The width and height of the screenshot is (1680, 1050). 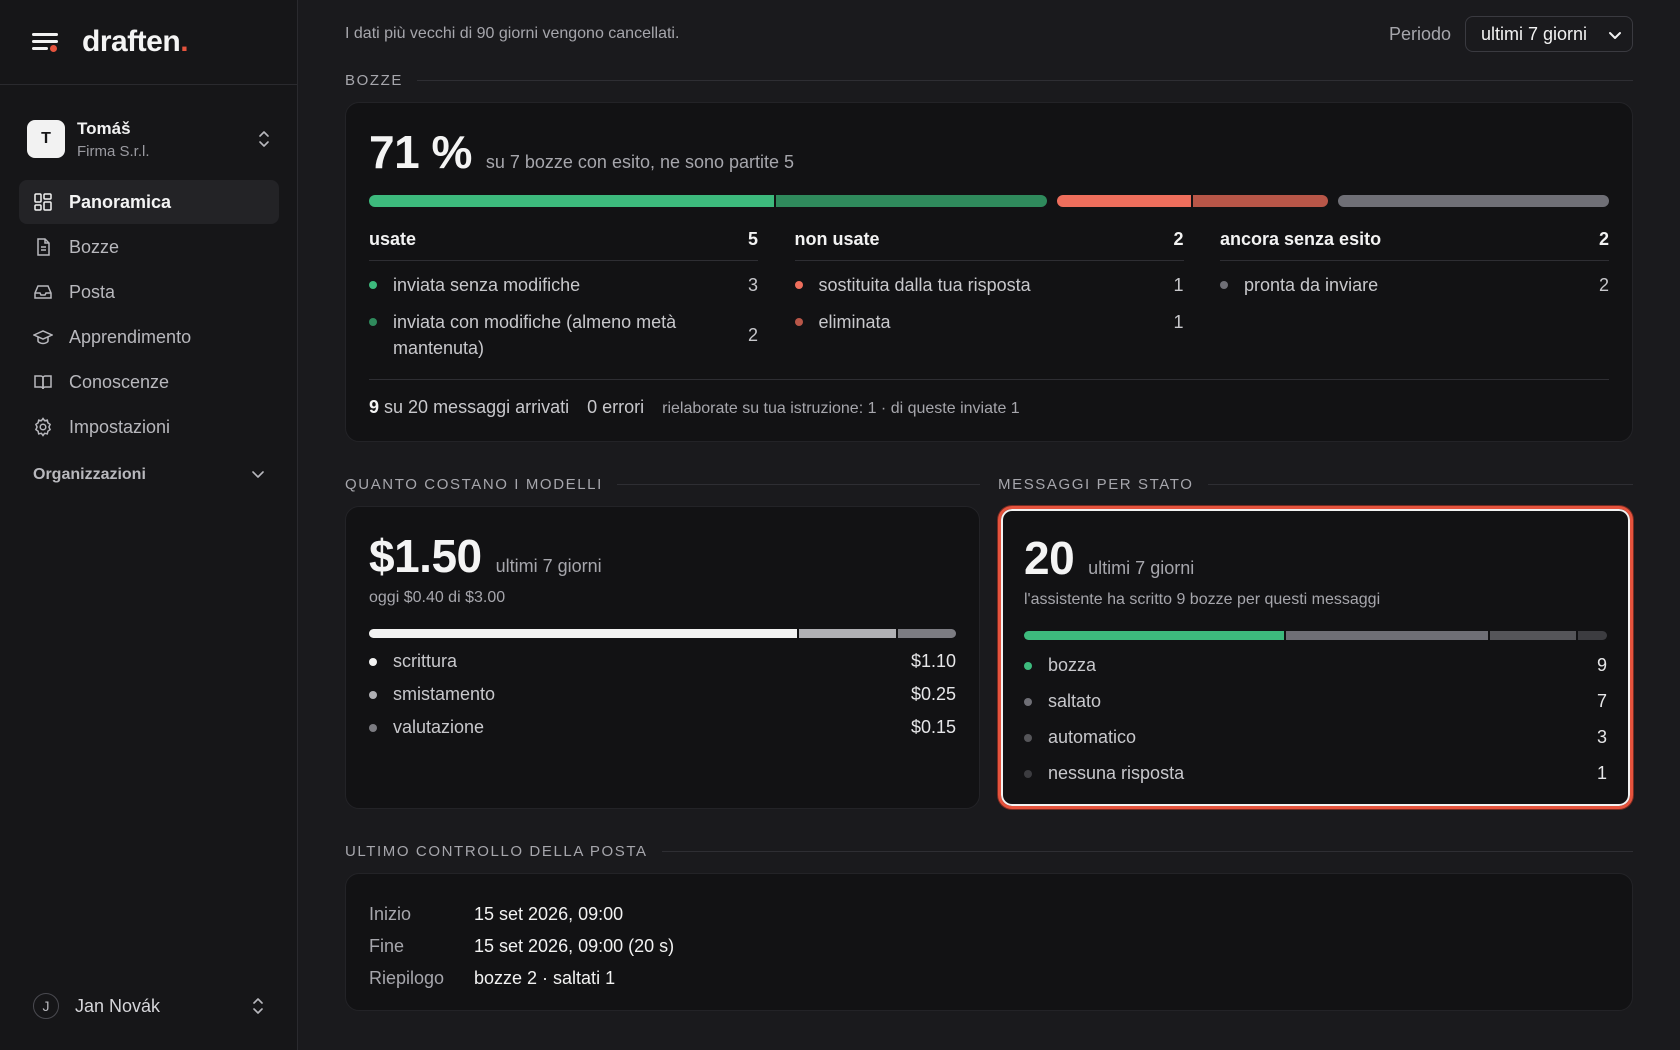 I want to click on nav-item-posta: Posta, so click(x=149, y=292).